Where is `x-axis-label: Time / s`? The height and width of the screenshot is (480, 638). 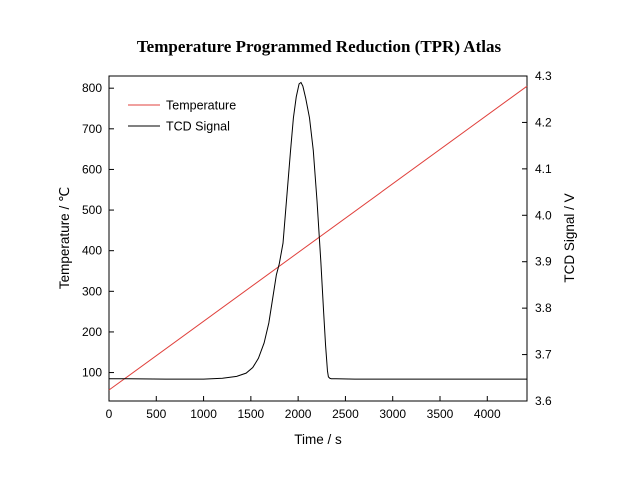
x-axis-label: Time / s is located at coordinates (318, 439).